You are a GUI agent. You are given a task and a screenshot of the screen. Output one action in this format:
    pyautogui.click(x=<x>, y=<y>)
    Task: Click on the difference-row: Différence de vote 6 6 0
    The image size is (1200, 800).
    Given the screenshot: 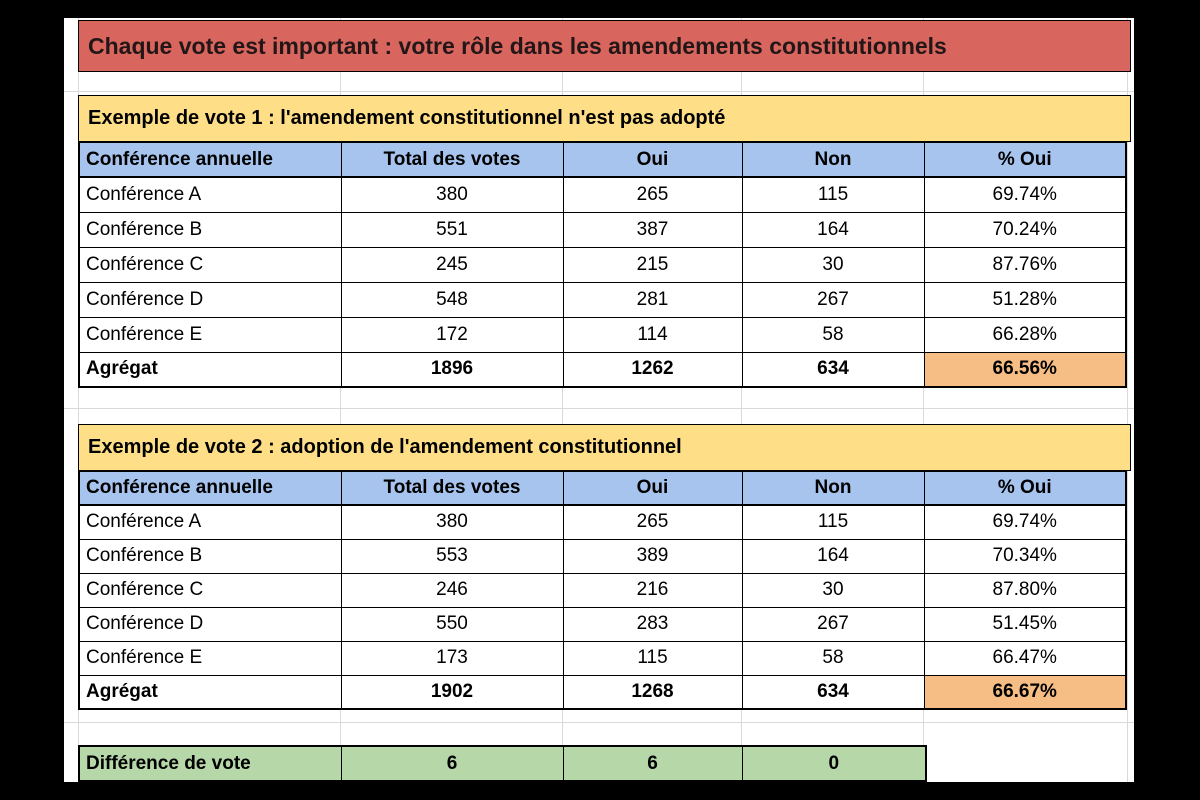 What is the action you would take?
    pyautogui.click(x=502, y=763)
    